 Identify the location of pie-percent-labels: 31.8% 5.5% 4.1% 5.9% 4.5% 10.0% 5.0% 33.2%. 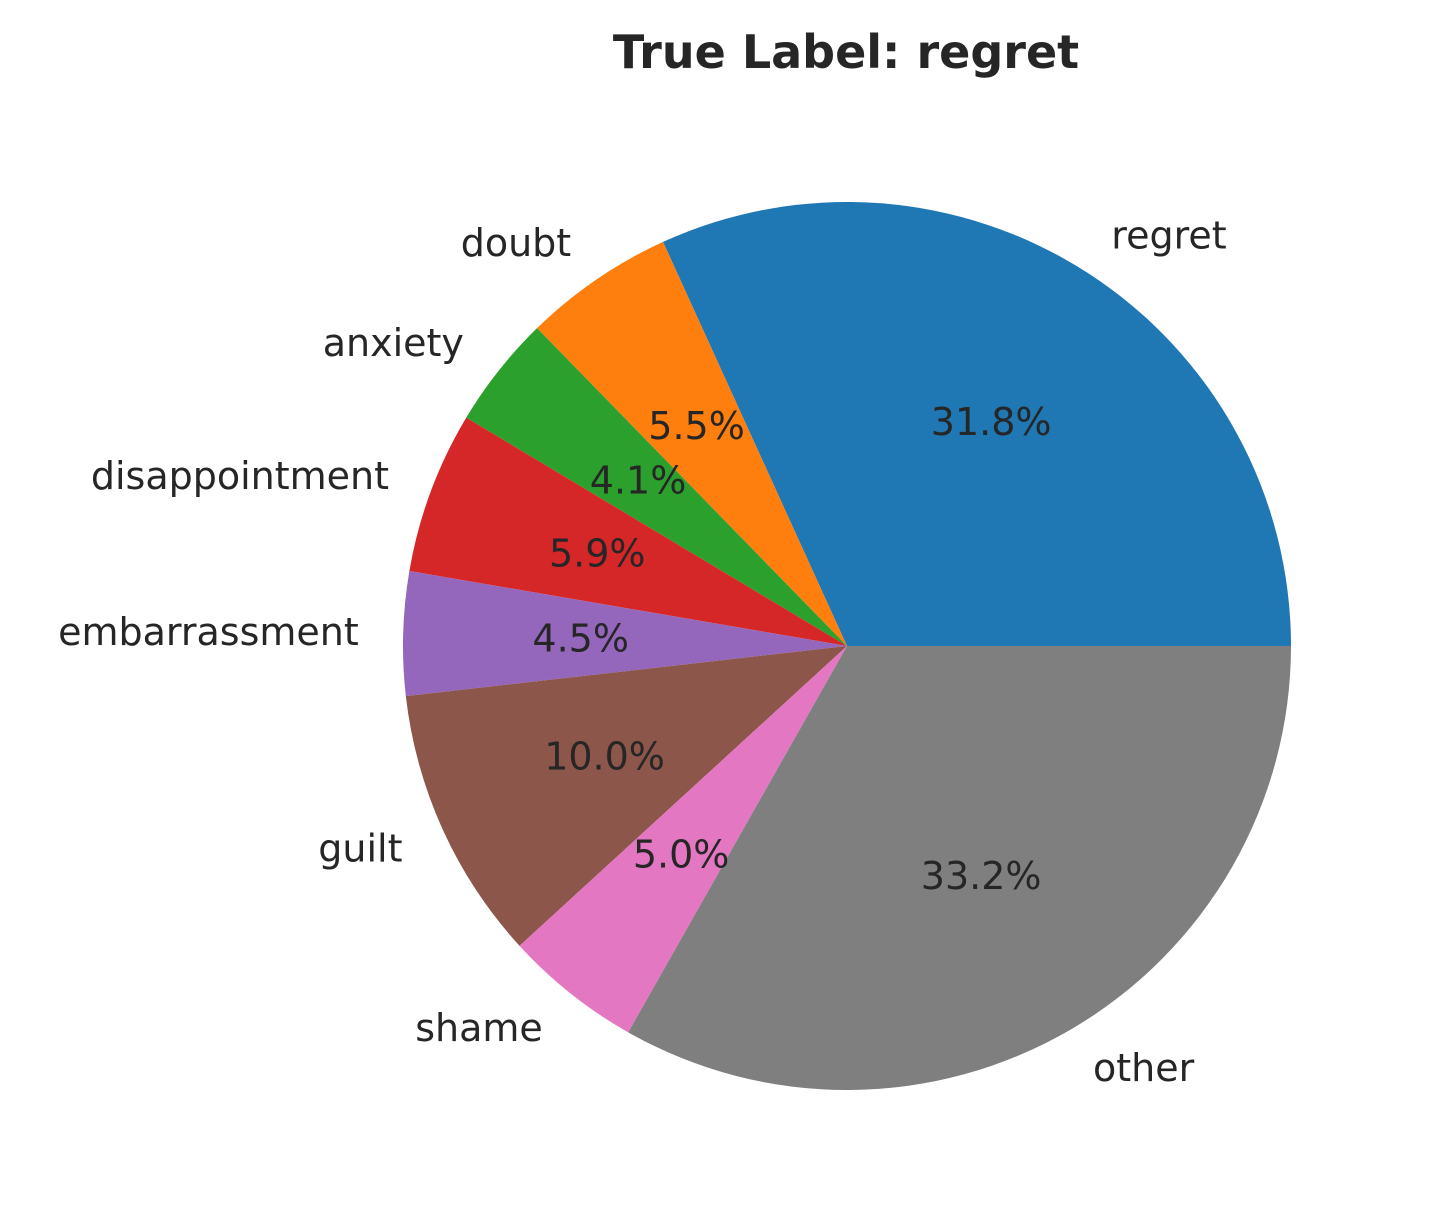
(791, 649).